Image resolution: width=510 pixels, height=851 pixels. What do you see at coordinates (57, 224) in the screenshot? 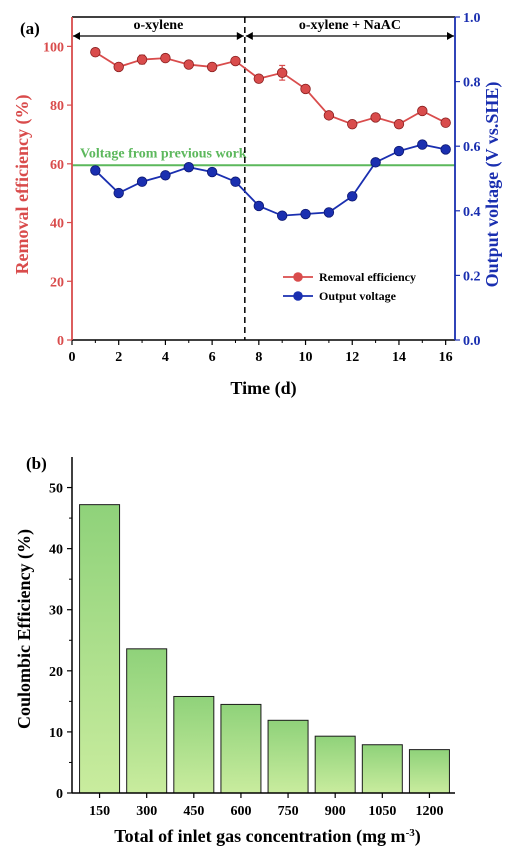
I see `y-tick-label-left: 40` at bounding box center [57, 224].